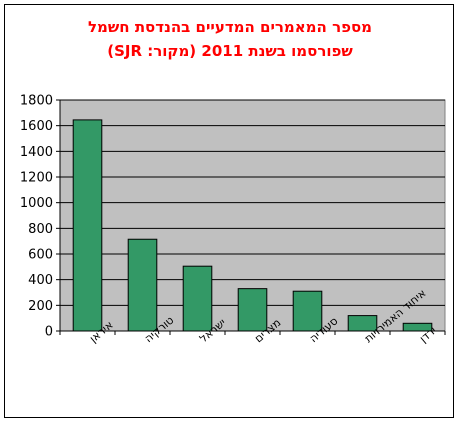 This screenshot has width=460, height=424. I want to click on y-tick-label: 1400, so click(36, 152).